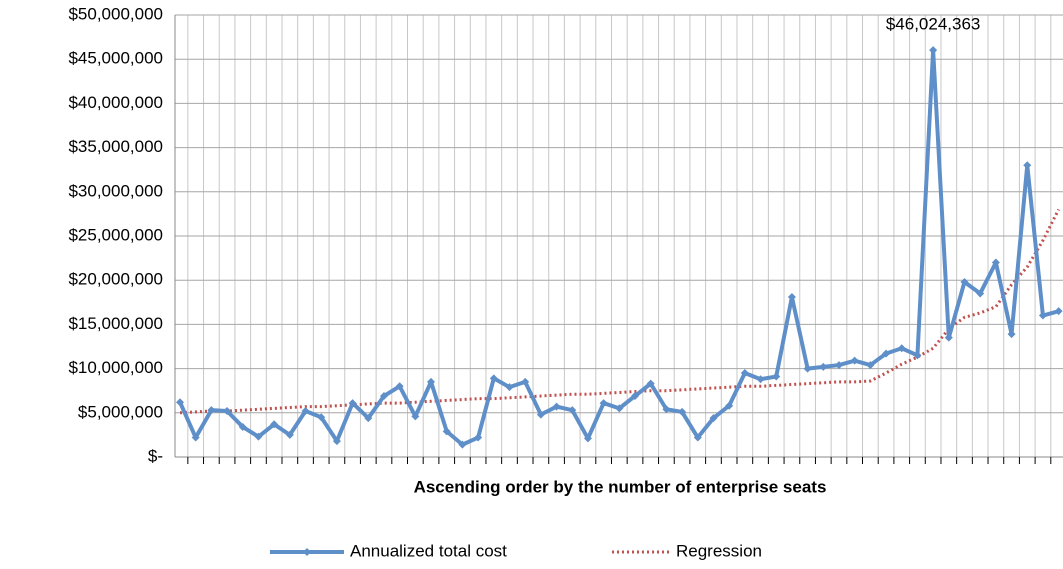 The image size is (1063, 569). Describe the element at coordinates (115, 279) in the screenshot. I see `y-tick-label: $20,000,000` at that location.